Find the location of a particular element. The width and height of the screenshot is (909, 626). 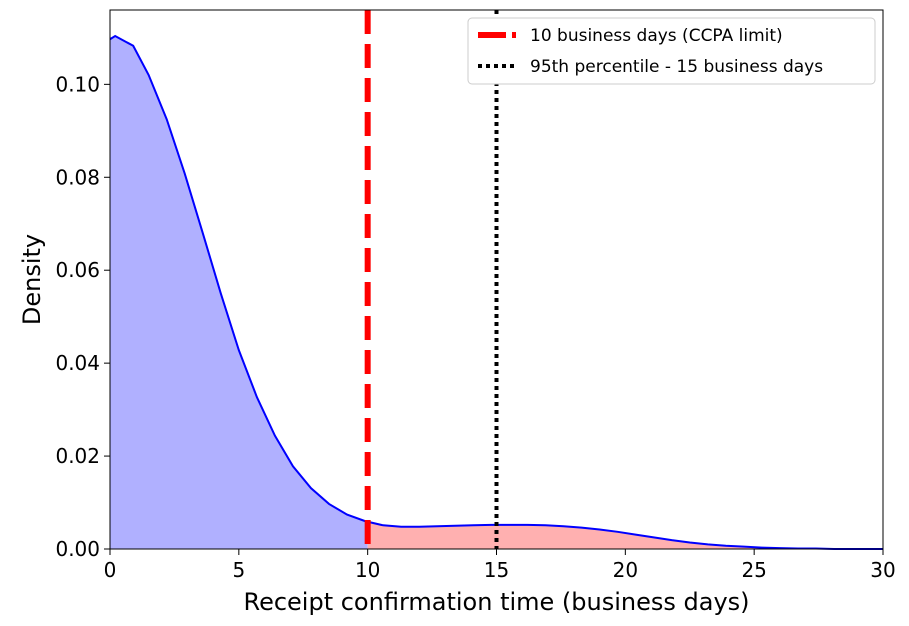

reference-lines is located at coordinates (431, 279).